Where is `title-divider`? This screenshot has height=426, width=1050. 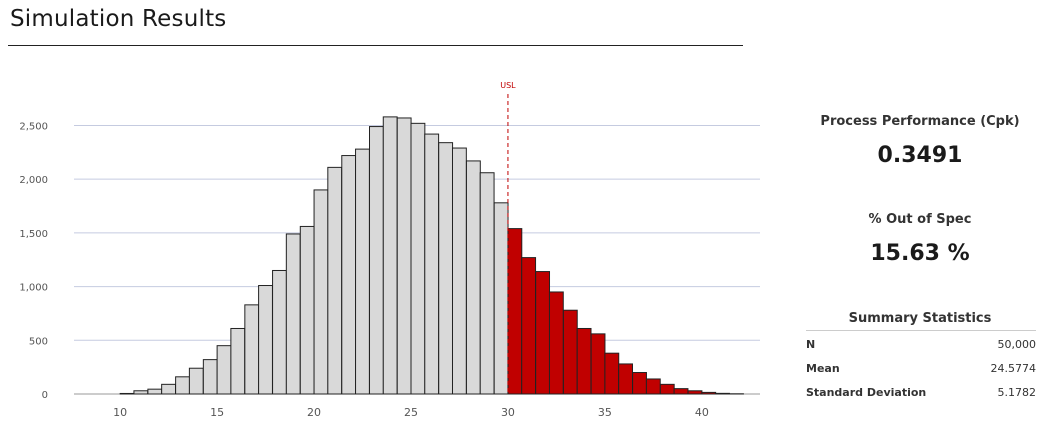
title-divider is located at coordinates (375, 45).